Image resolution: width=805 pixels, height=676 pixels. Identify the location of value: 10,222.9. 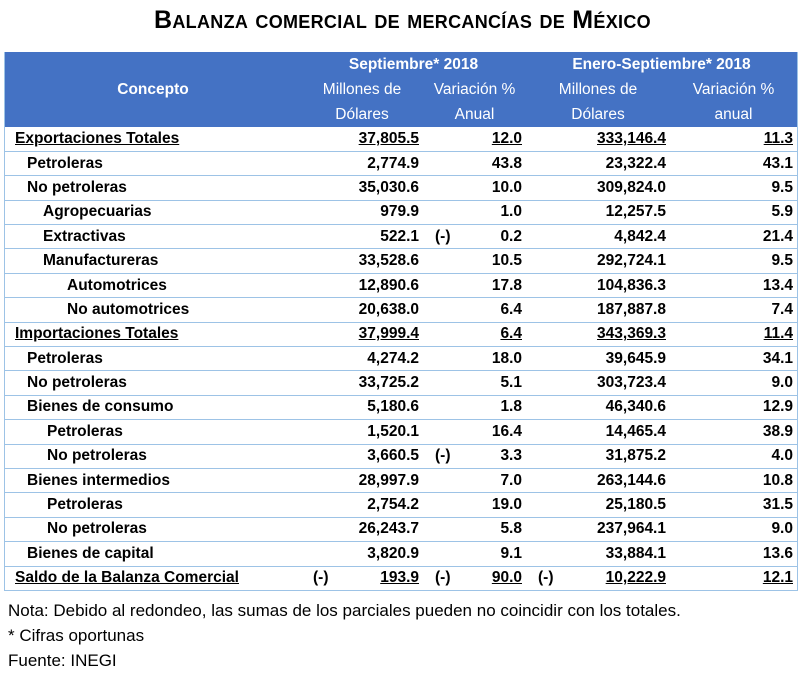
(635, 578).